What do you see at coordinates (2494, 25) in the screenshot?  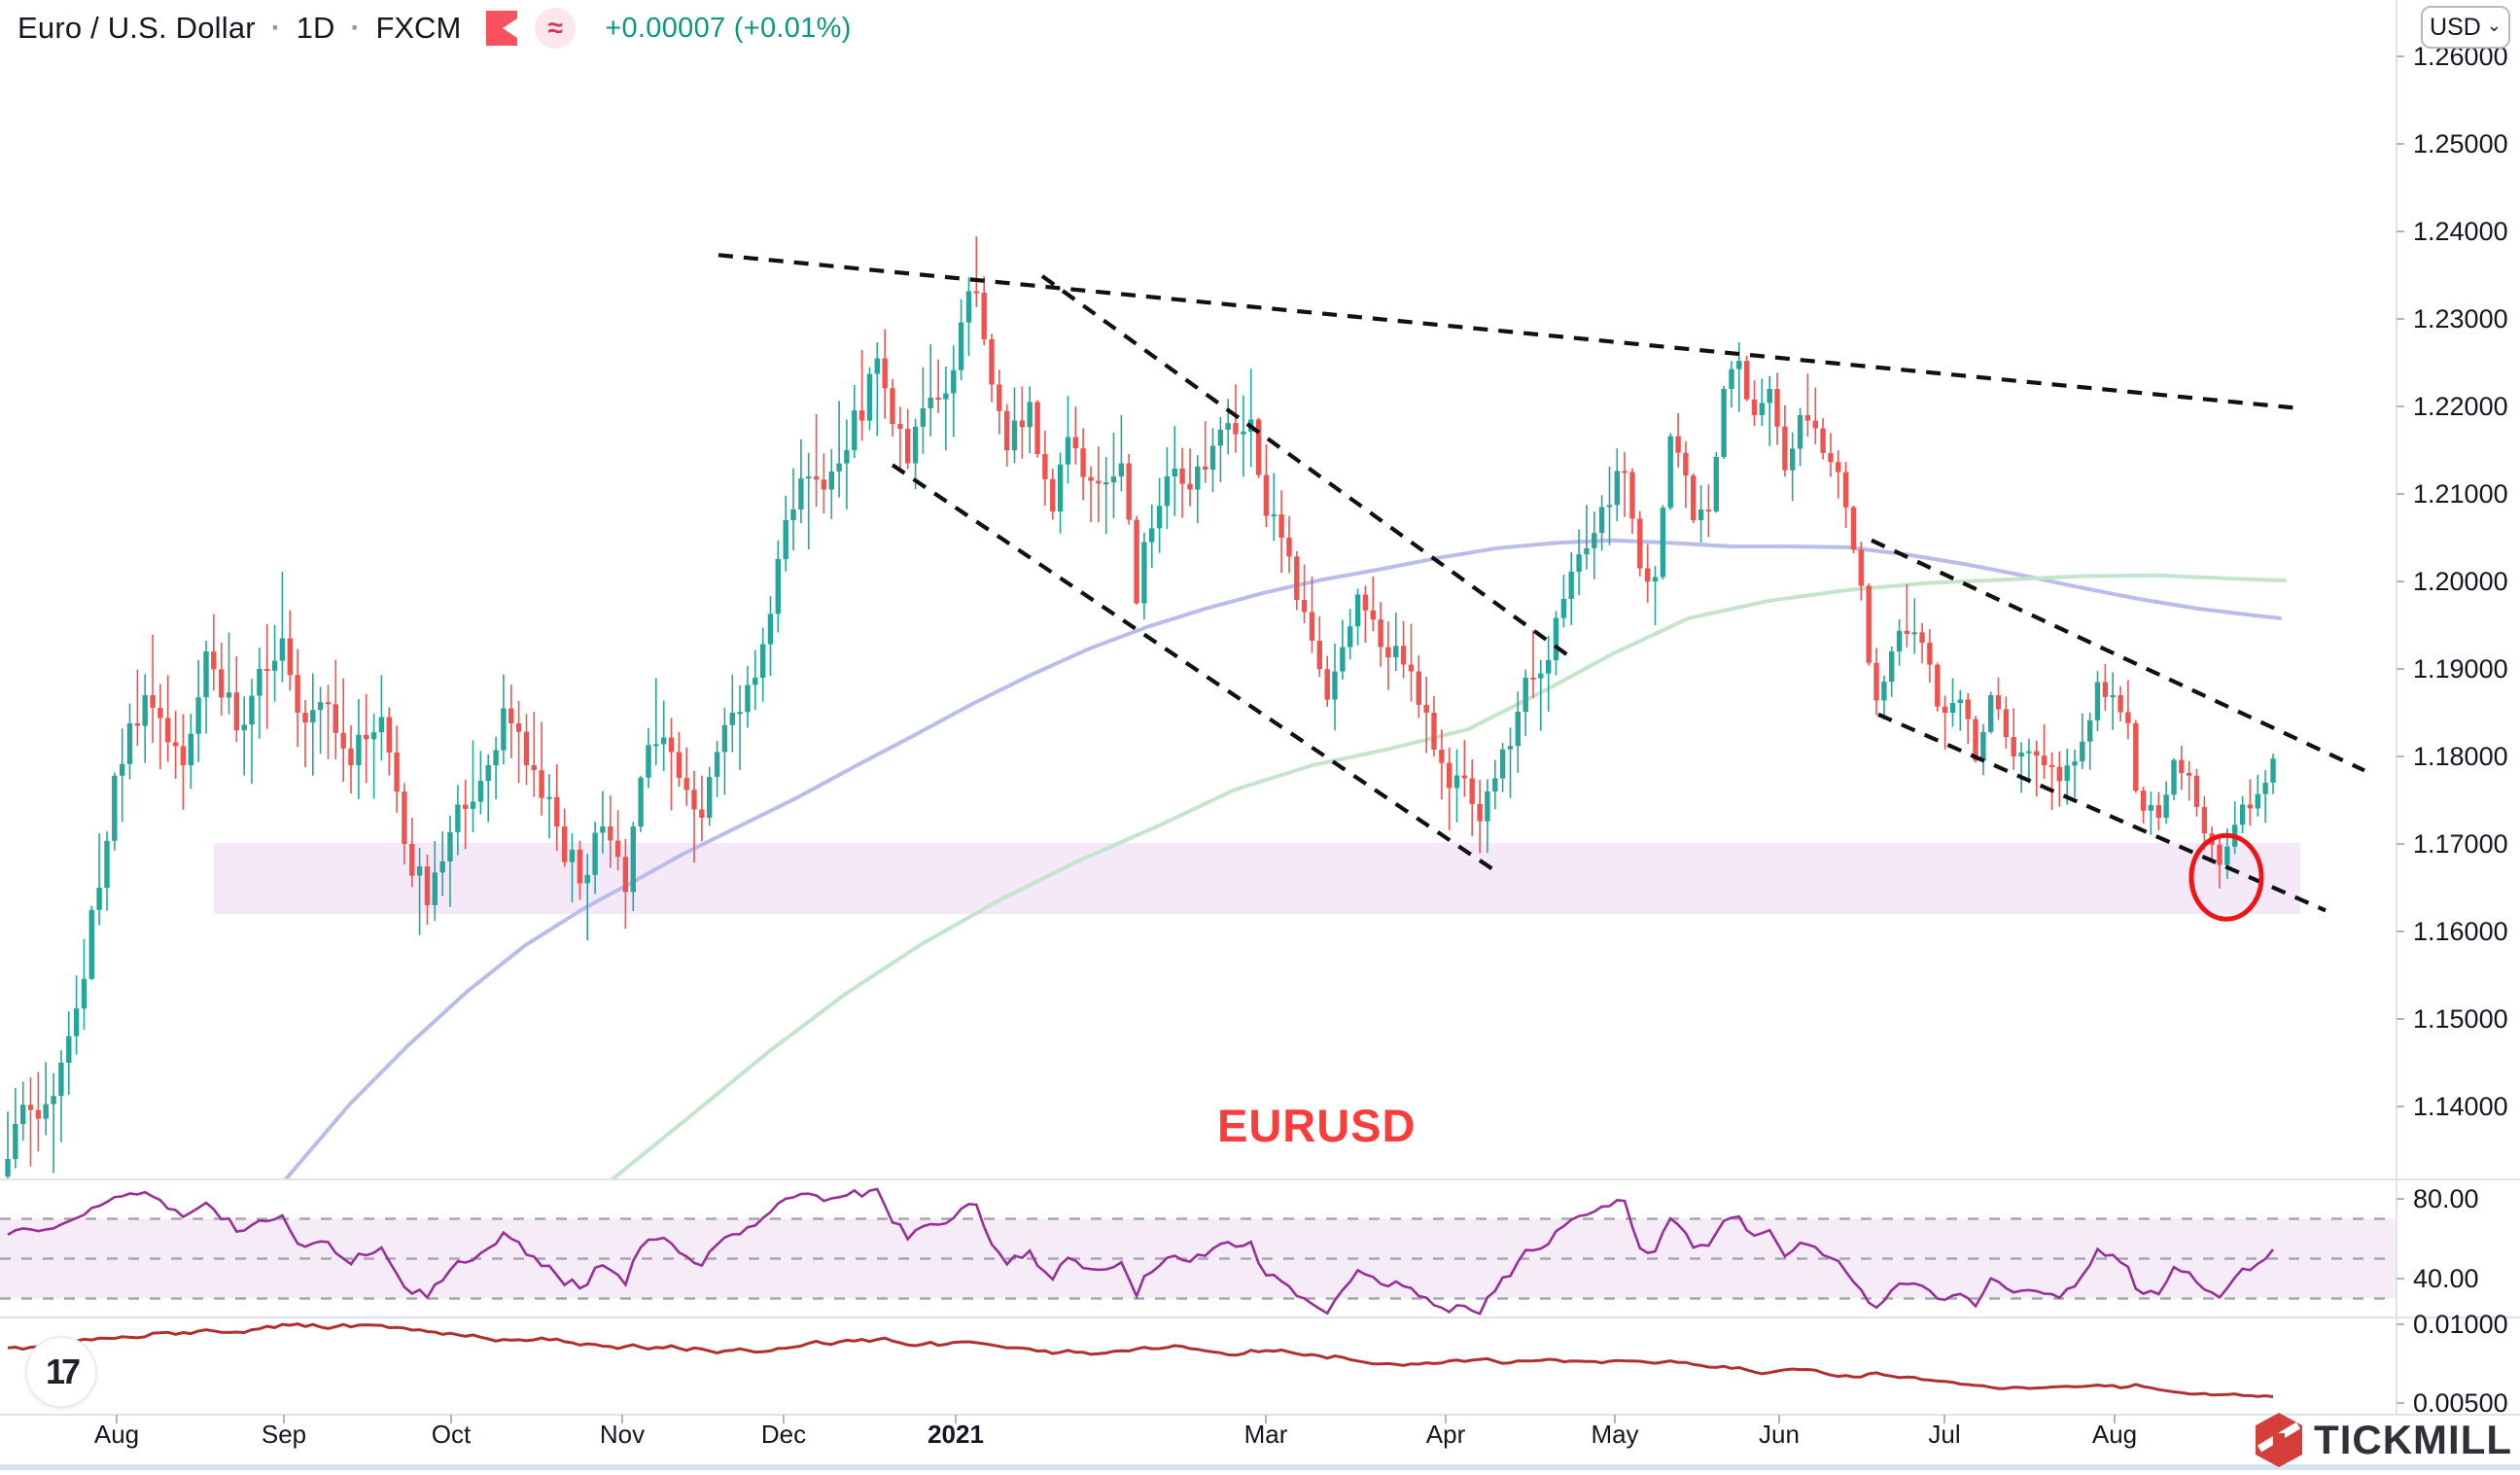 I see `chevron-down-icon: ⌄` at bounding box center [2494, 25].